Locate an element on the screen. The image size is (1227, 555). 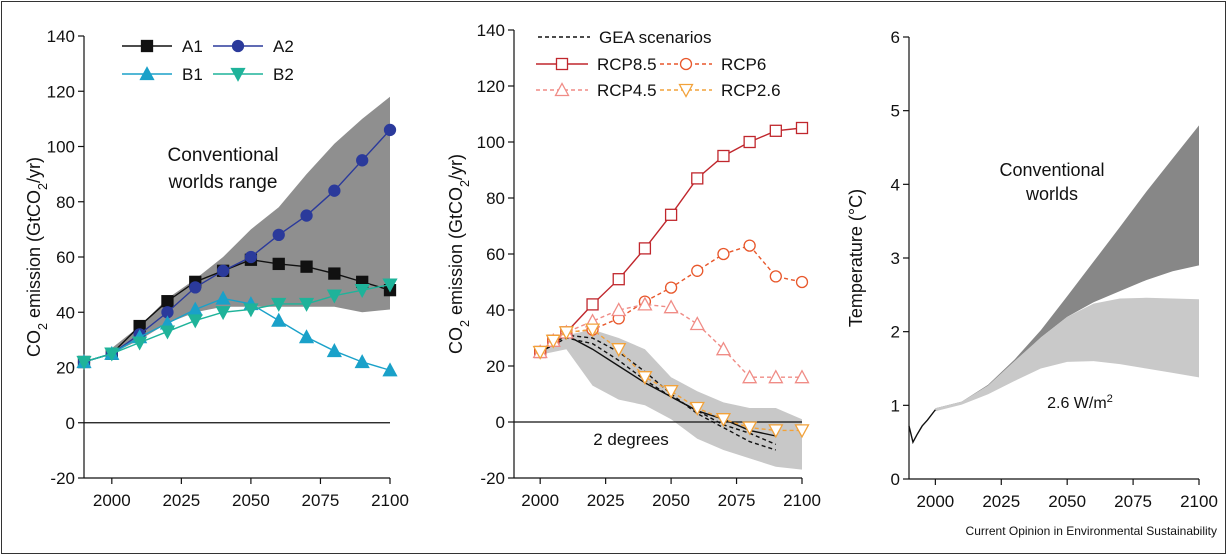
range-band-2-6-w-m2 is located at coordinates (1067, 354).